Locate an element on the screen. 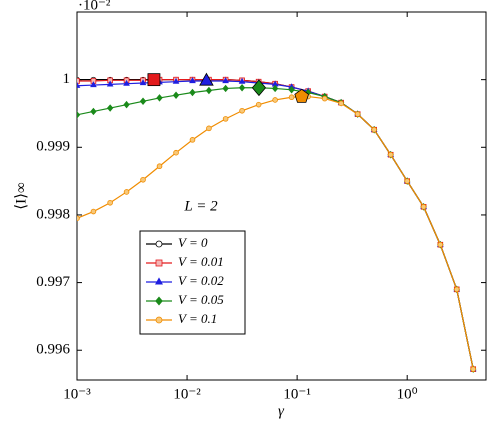 The width and height of the screenshot is (498, 425). y-multiplier: ·10⁻² is located at coordinates (94, 6).